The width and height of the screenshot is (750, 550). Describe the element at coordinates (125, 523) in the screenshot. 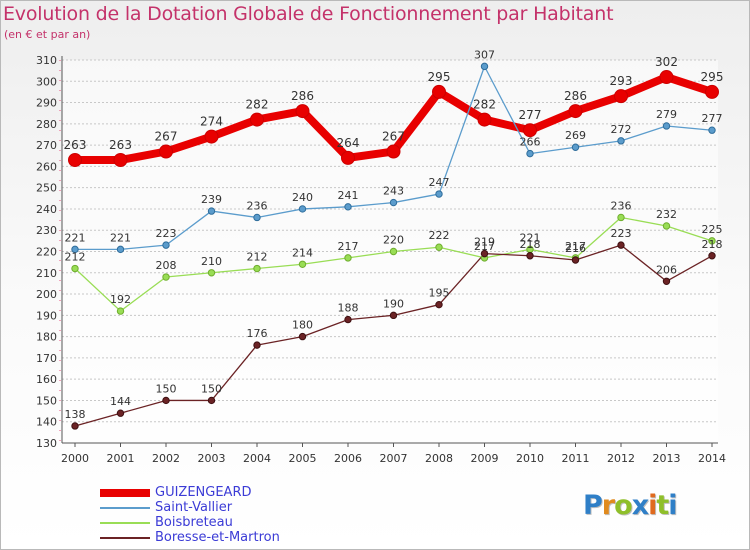

I see `legend-swatch` at that location.